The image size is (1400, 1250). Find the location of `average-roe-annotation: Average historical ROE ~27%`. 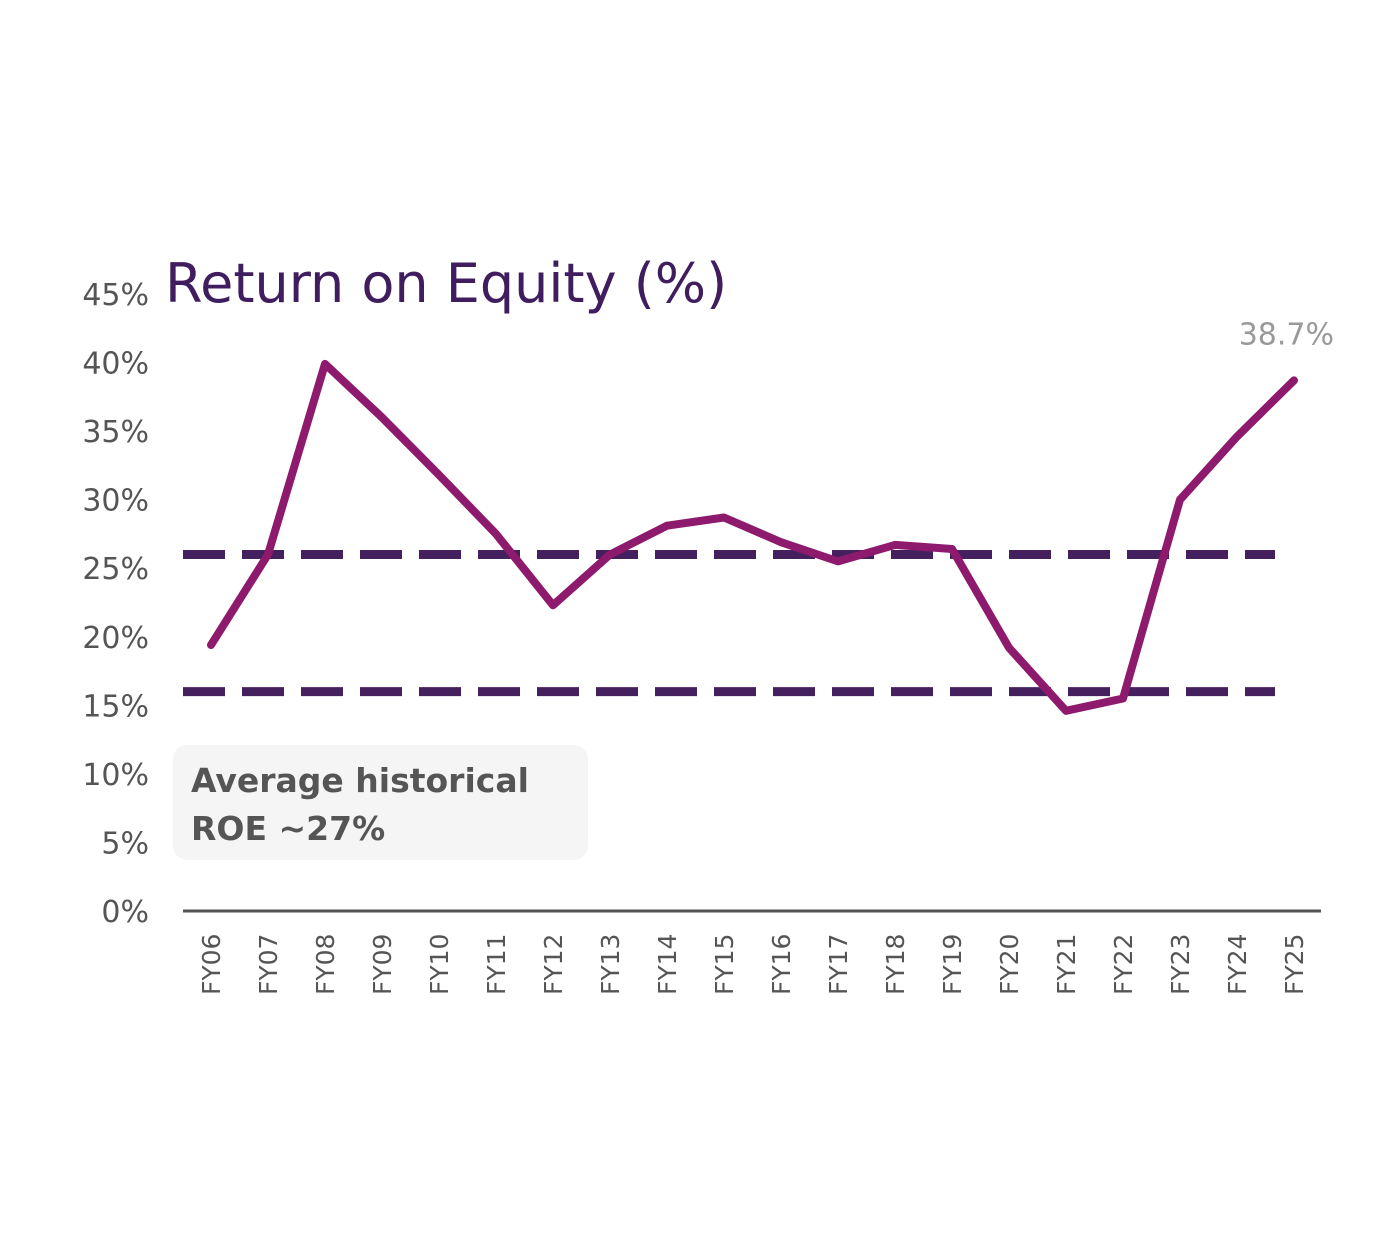

average-roe-annotation: Average historical ROE ~27% is located at coordinates (380, 802).